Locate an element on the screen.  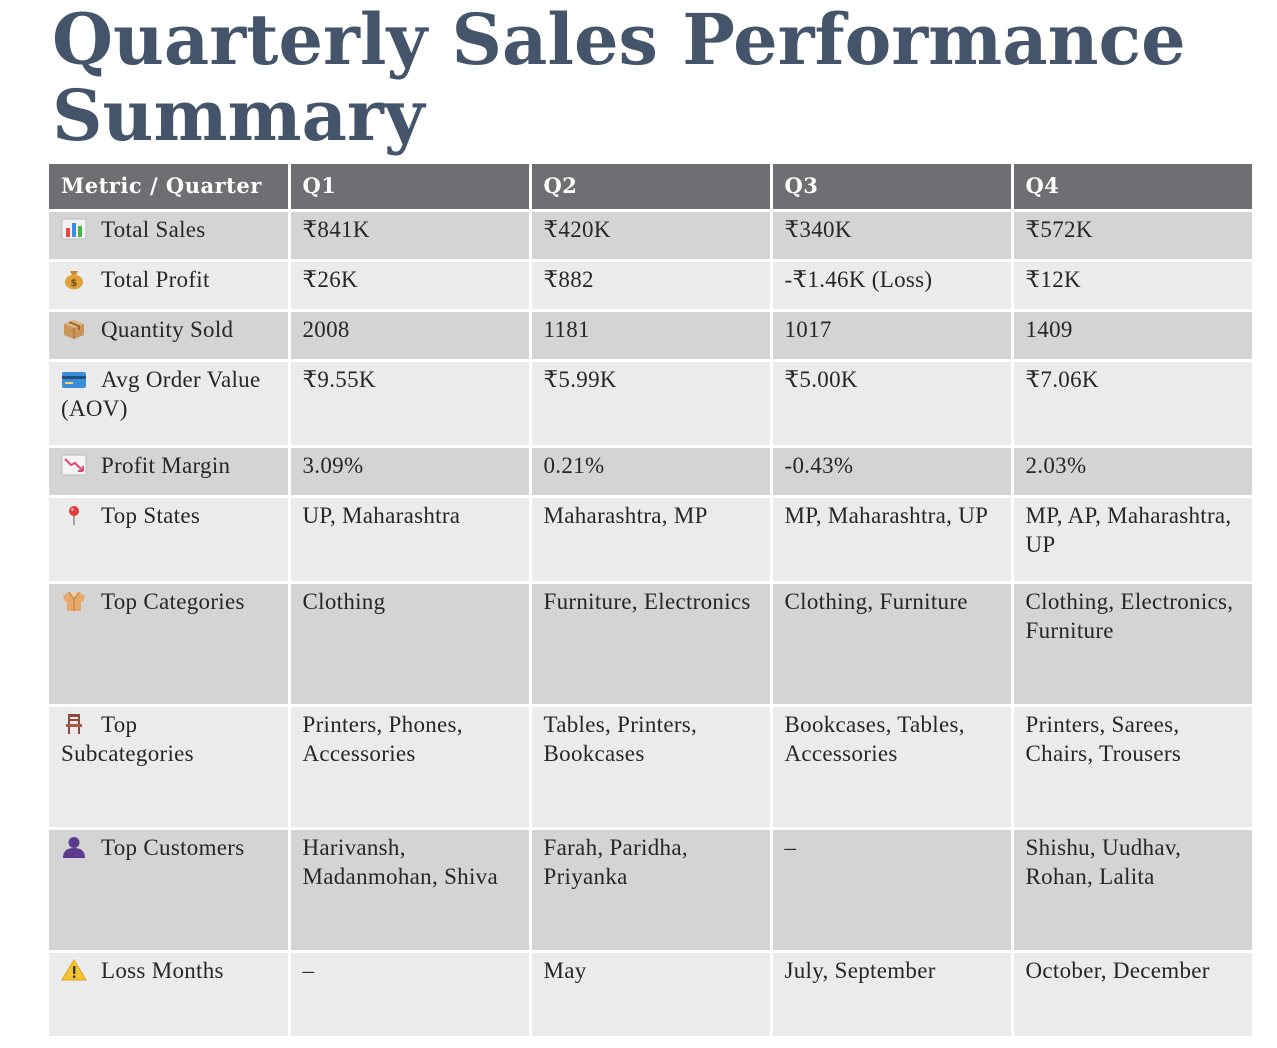
table-header-row: Metric / Quarter Q1 Q2 Q3 Q4 is located at coordinates (650, 186).